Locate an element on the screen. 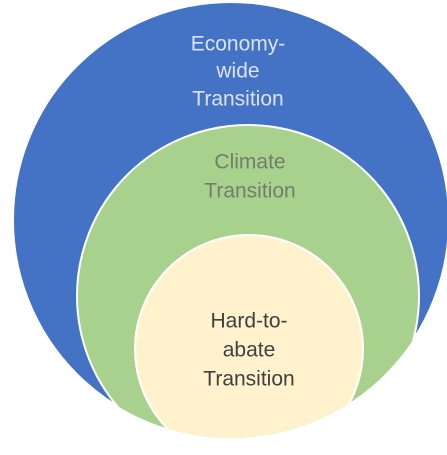  label-line: wide is located at coordinates (237, 71).